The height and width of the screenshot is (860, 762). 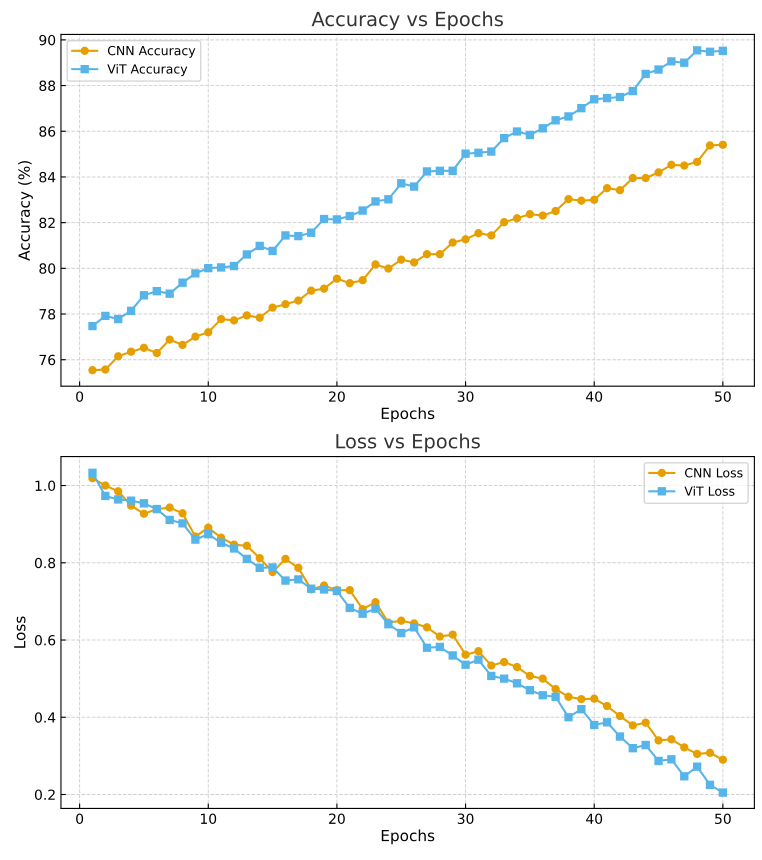 What do you see at coordinates (408, 836) in the screenshot?
I see `x-axis-title: Epochs` at bounding box center [408, 836].